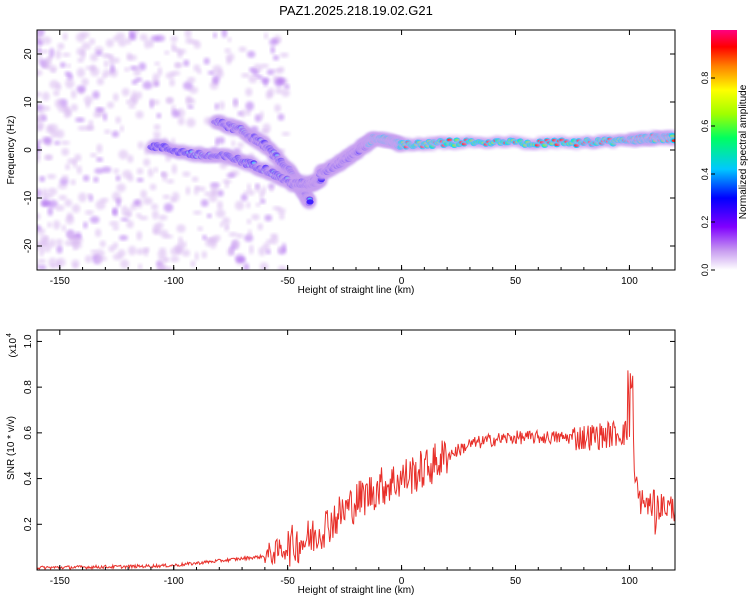 The height and width of the screenshot is (600, 750). Describe the element at coordinates (28, 524) in the screenshot. I see `y-tick-label: 0.2` at that location.